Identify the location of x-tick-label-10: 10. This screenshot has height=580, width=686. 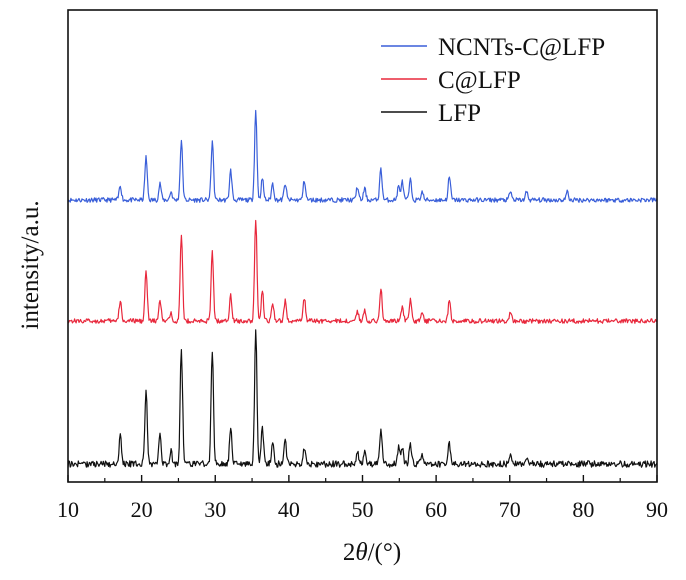
(68, 509).